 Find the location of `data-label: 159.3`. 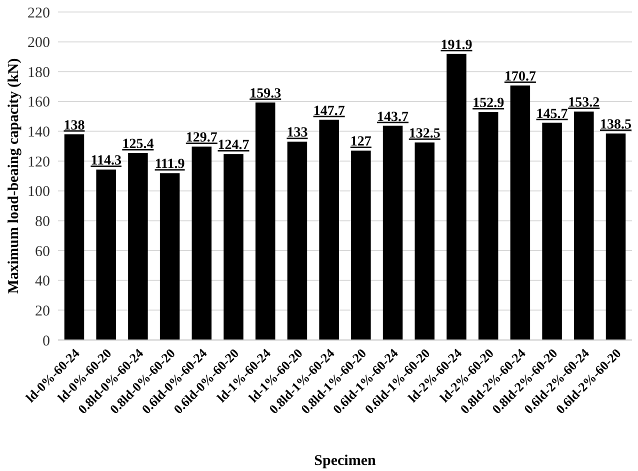

data-label: 159.3 is located at coordinates (266, 94).